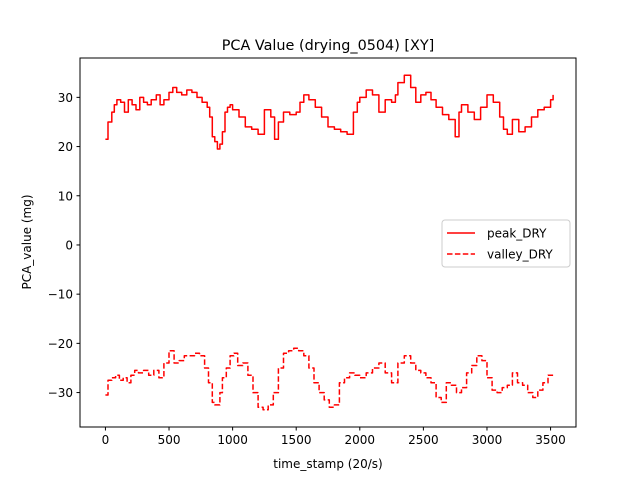 The image size is (640, 480). Describe the element at coordinates (60, 344) in the screenshot. I see `y-tick-label: −20` at that location.